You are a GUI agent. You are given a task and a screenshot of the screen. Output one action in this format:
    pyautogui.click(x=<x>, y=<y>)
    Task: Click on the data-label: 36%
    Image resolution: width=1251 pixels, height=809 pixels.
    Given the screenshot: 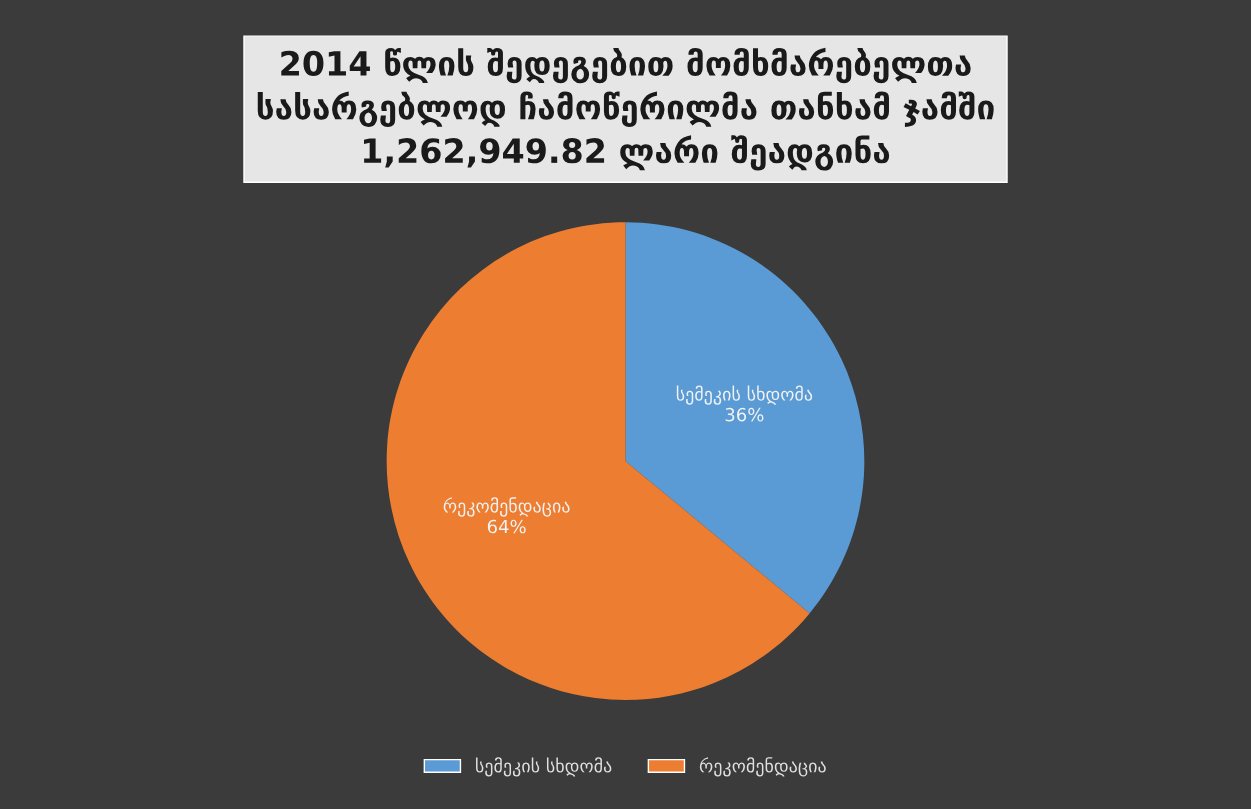 What is the action you would take?
    pyautogui.click(x=744, y=414)
    